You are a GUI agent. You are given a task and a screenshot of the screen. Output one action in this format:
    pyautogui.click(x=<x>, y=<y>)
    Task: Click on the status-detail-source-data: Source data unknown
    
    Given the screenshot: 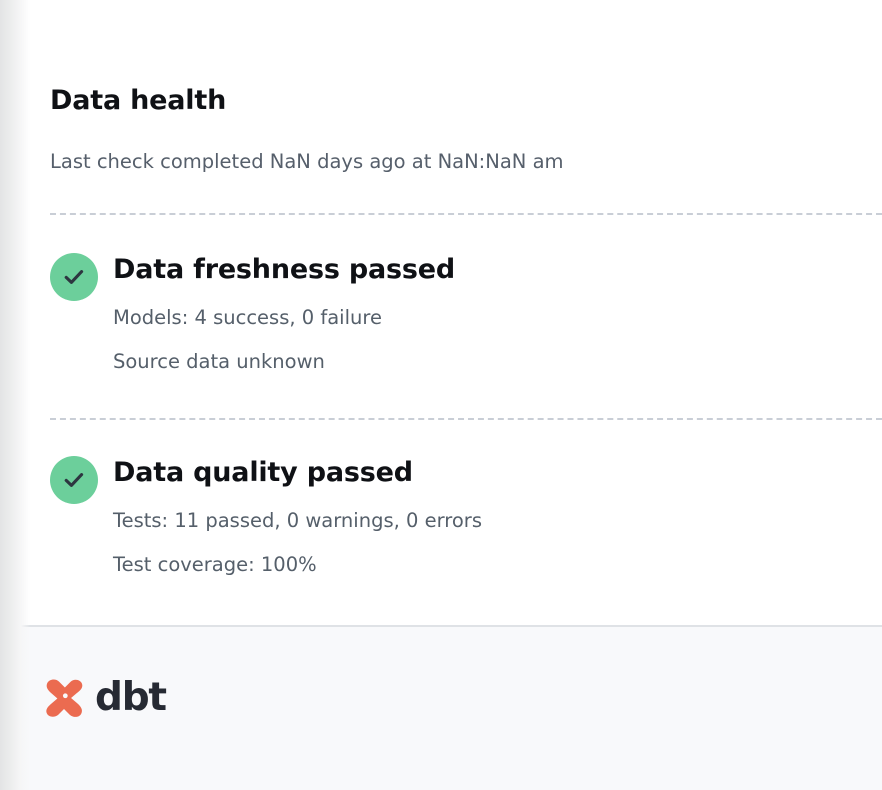 What is the action you would take?
    pyautogui.click(x=219, y=361)
    